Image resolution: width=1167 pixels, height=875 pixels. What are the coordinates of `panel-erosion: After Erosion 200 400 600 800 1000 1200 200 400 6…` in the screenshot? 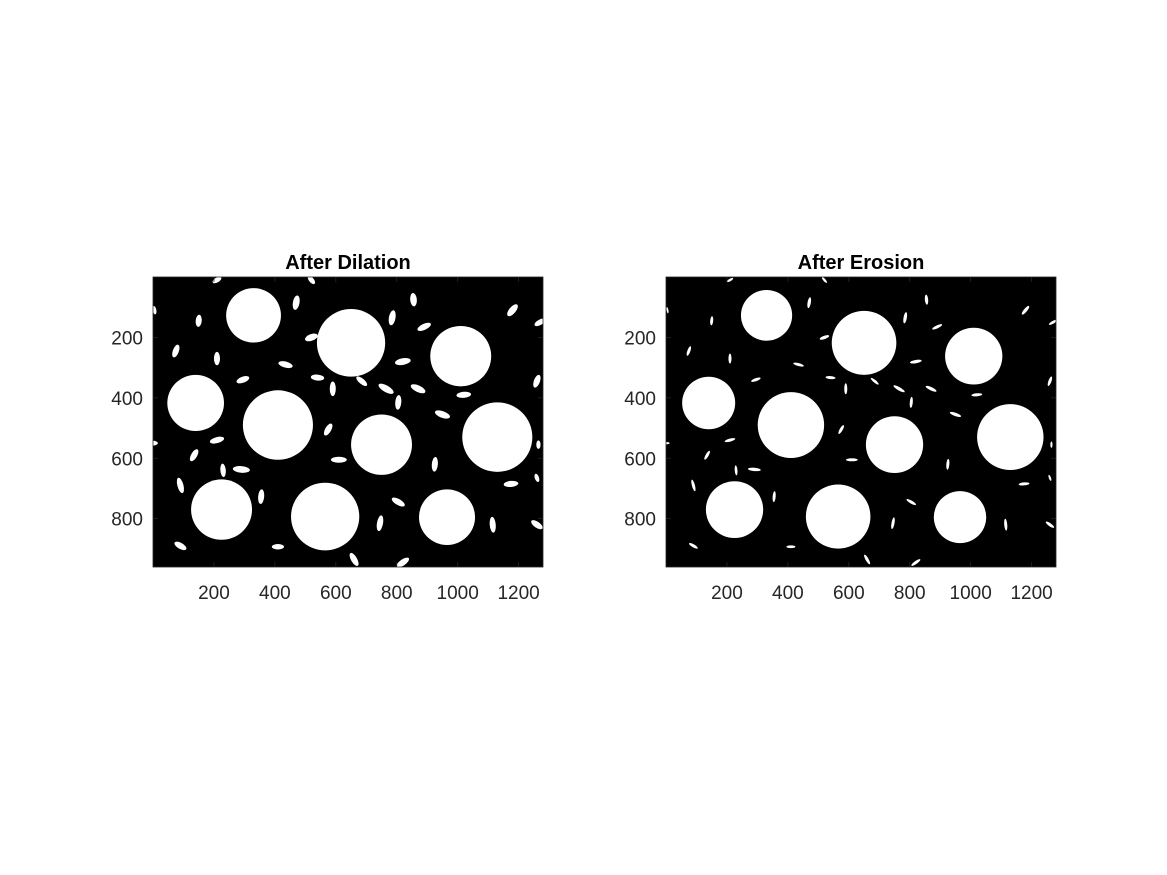 It's located at (840, 428).